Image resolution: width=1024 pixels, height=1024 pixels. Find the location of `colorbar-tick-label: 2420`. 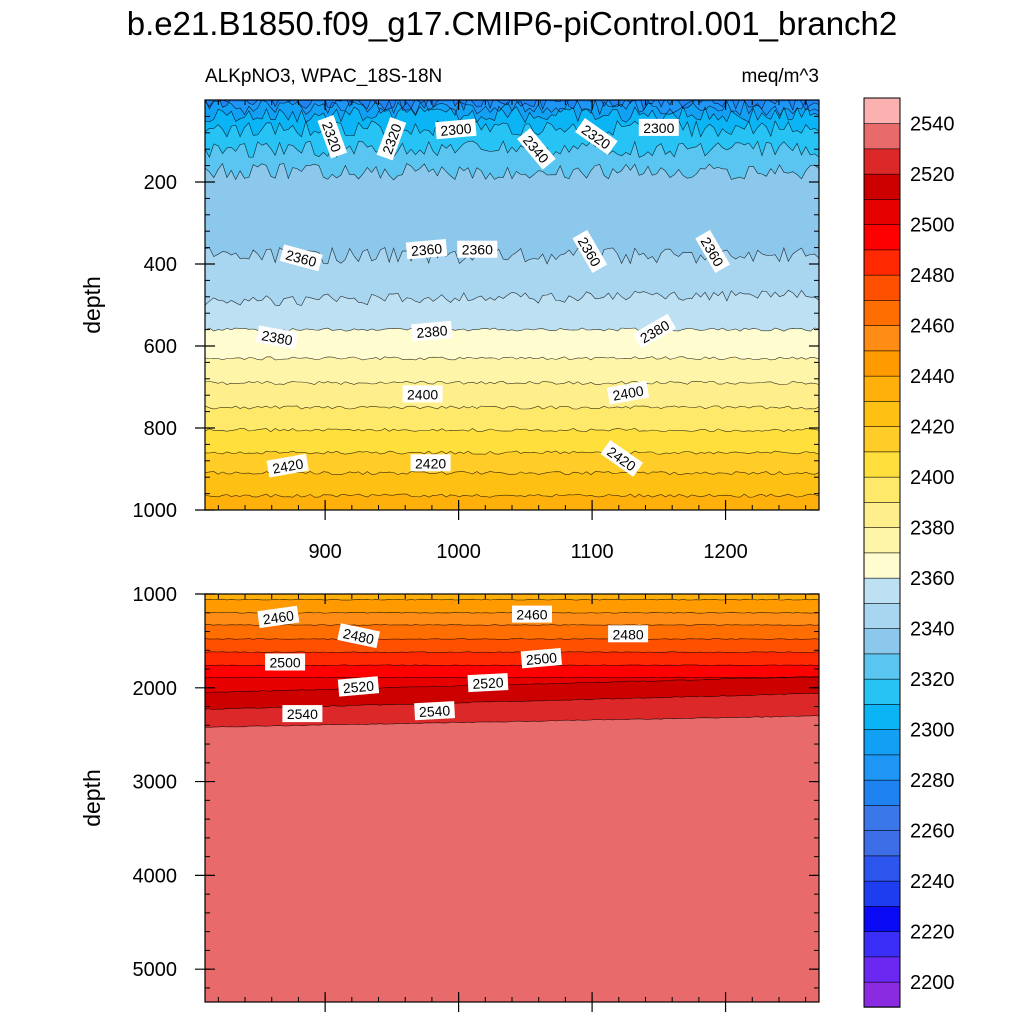

colorbar-tick-label: 2420 is located at coordinates (932, 427).